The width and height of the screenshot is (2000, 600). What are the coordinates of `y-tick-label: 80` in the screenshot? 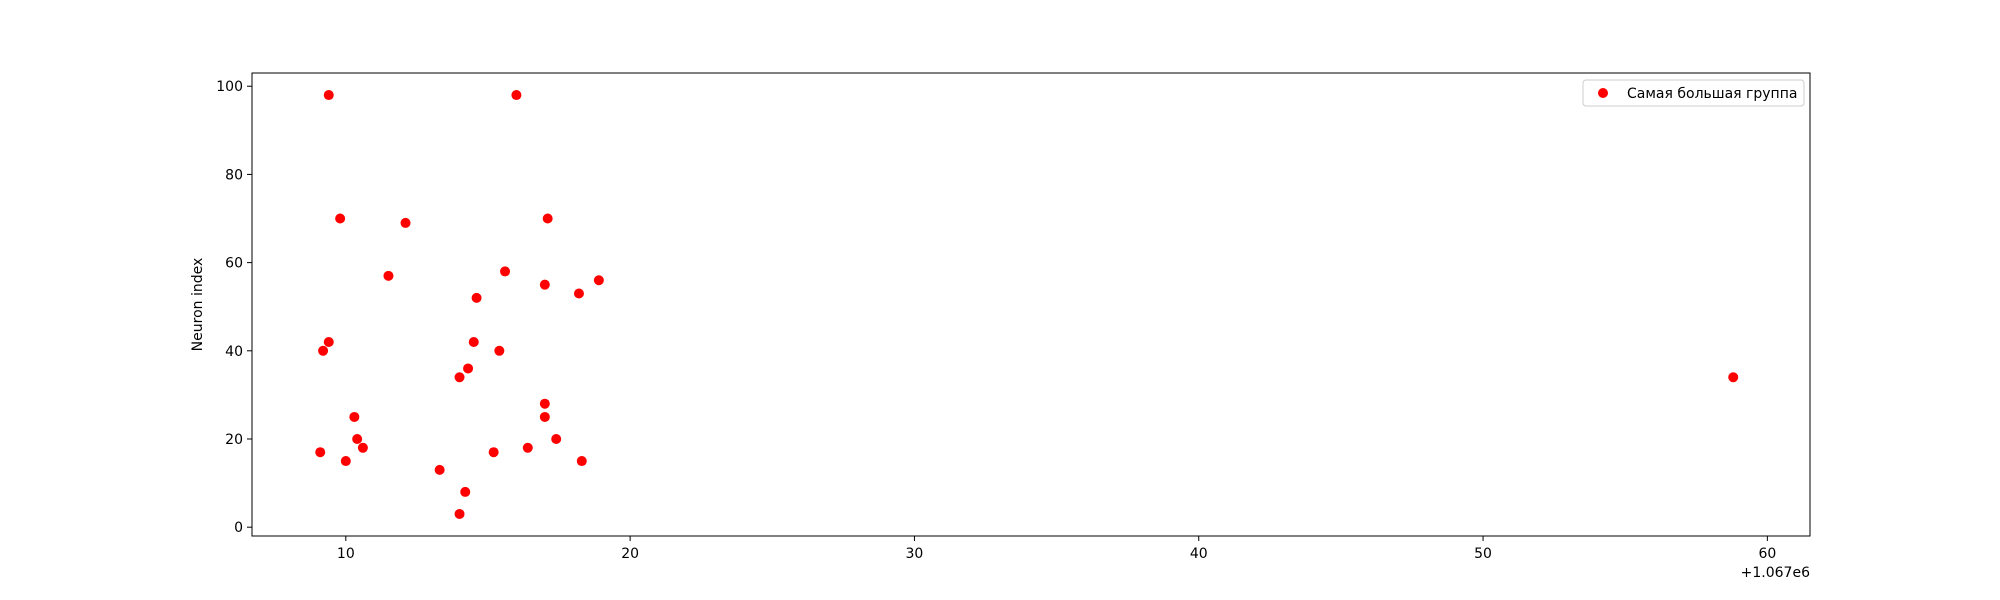 It's located at (234, 175).